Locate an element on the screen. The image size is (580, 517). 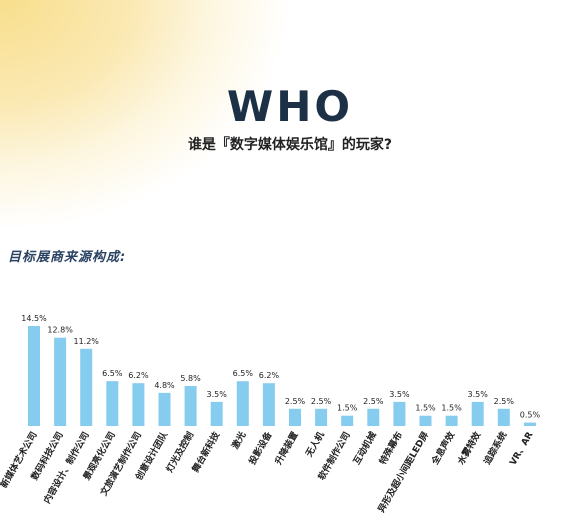
data-label-9: 6.2% is located at coordinates (269, 375).